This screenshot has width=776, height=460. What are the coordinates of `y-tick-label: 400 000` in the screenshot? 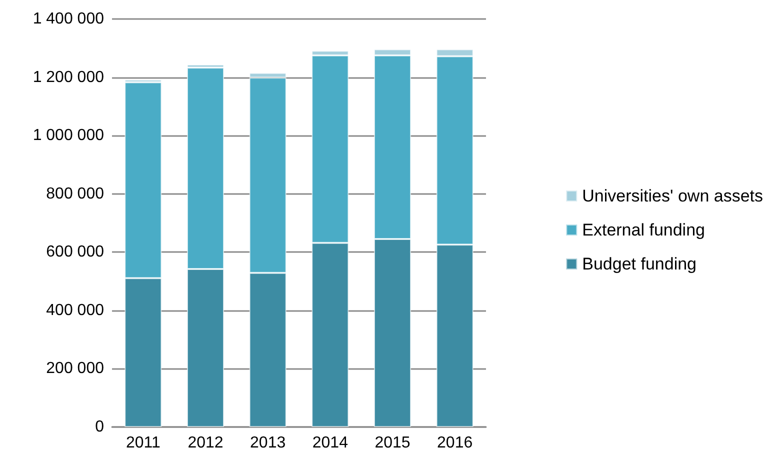 It's located at (75, 310).